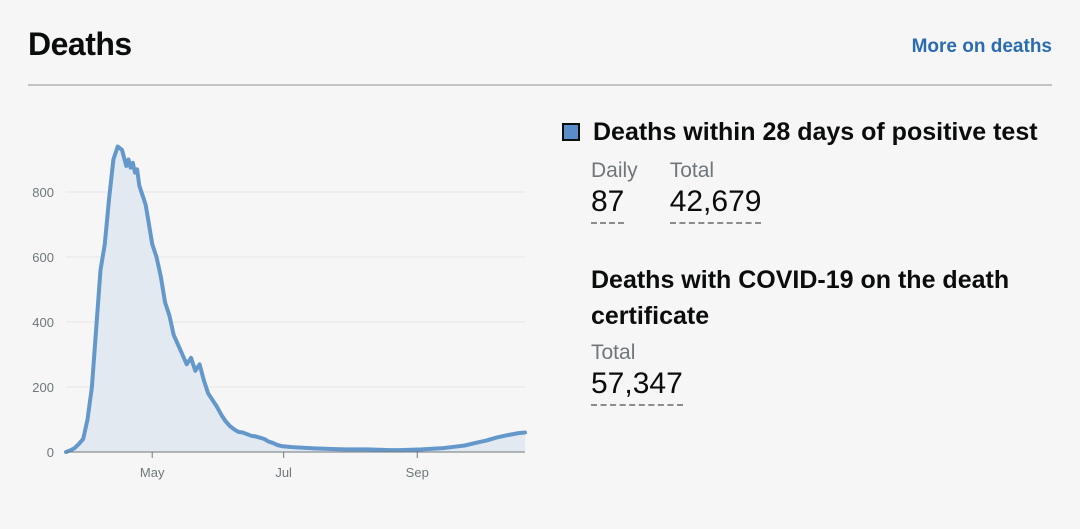 This screenshot has height=529, width=1080. What do you see at coordinates (50, 452) in the screenshot?
I see `y-tick-label: 0` at bounding box center [50, 452].